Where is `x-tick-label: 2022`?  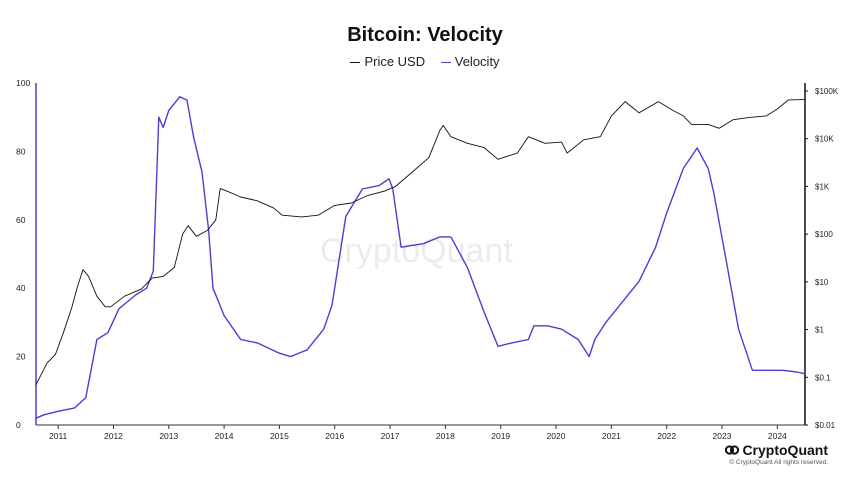
x-tick-label: 2022 is located at coordinates (666, 436).